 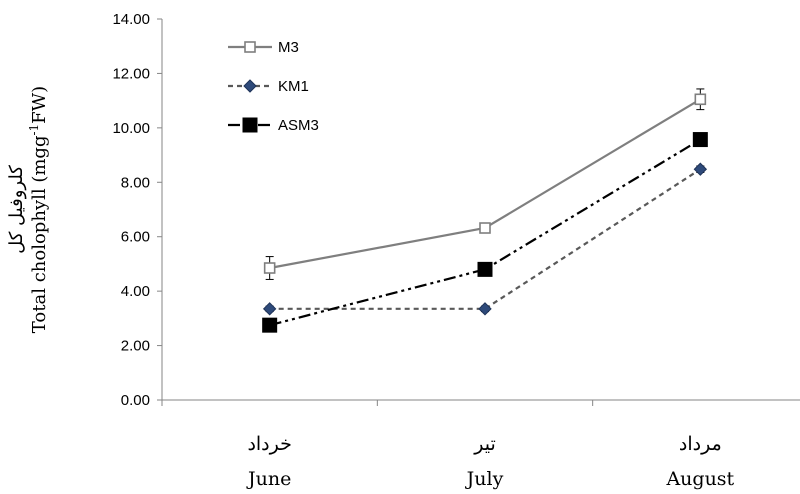 I want to click on x-category-label-fa: خرداد, so click(x=269, y=444).